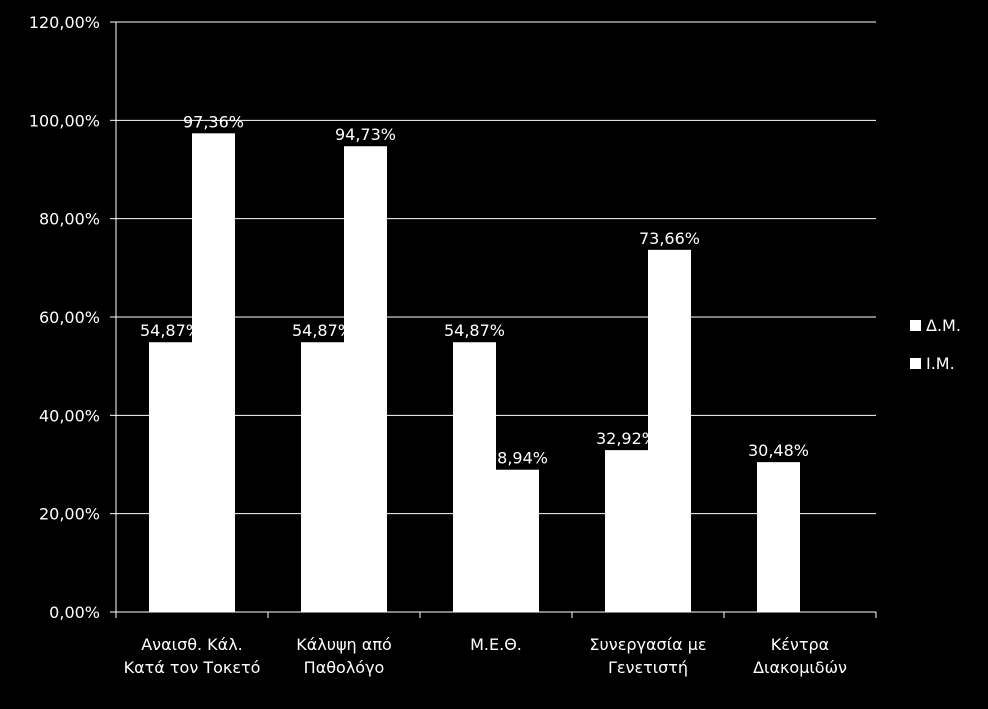 Image resolution: width=988 pixels, height=709 pixels. What do you see at coordinates (344, 656) in the screenshot?
I see `x-category-label: Κάλυψη από Παθολόγο` at bounding box center [344, 656].